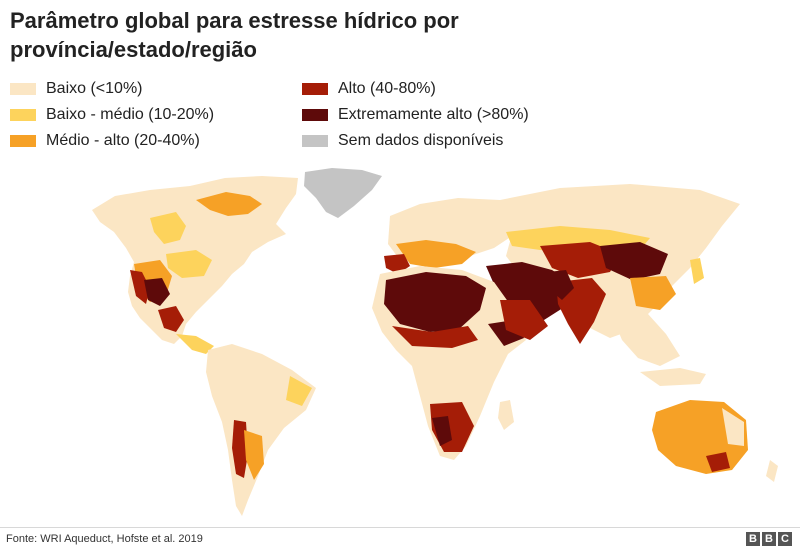  What do you see at coordinates (433, 114) in the screenshot?
I see `legend-label-extremely-high: Extremamente alto (>80%)` at bounding box center [433, 114].